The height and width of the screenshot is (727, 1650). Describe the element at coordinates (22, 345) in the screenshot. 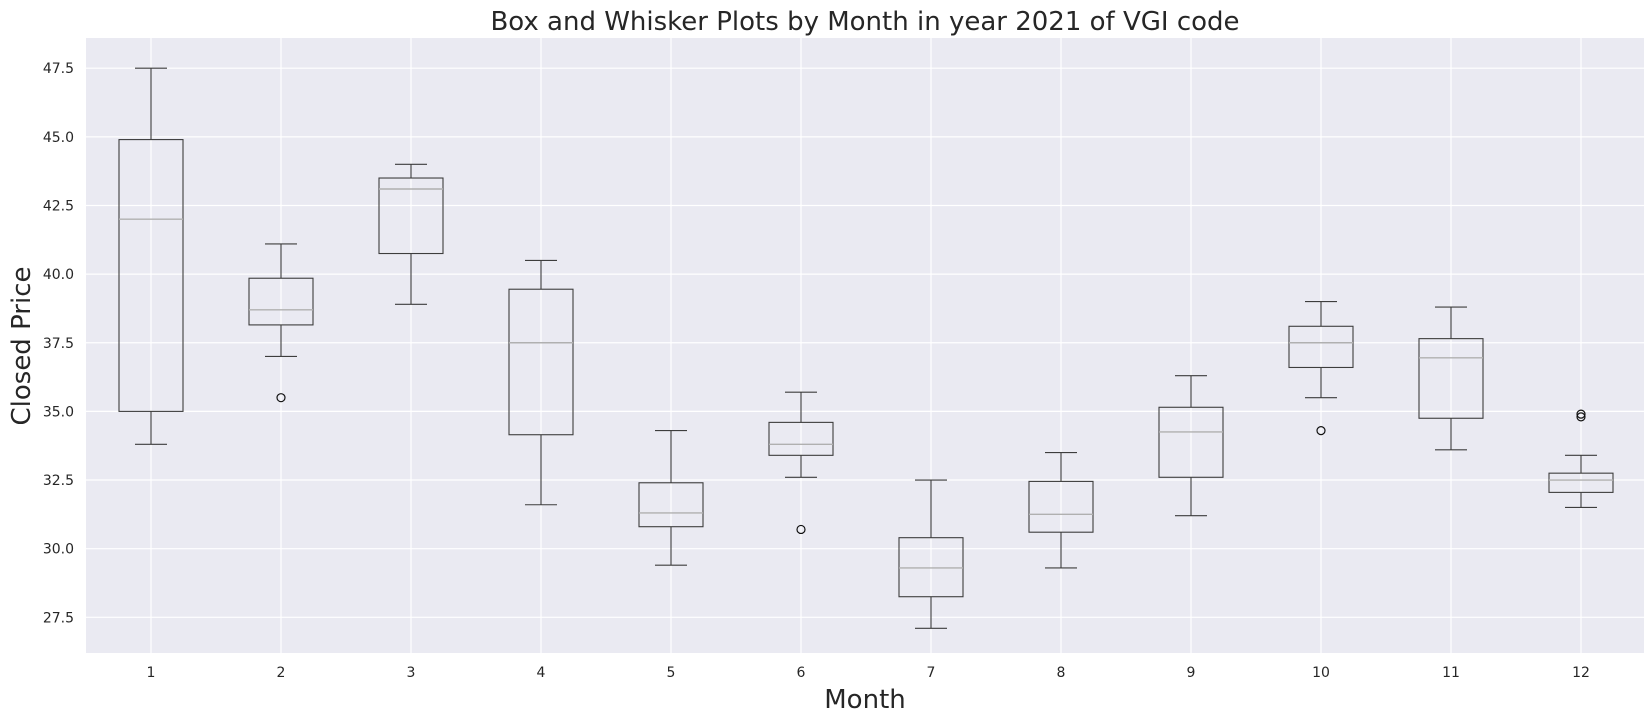

I see `y-axis-label: Closed Price` at that location.